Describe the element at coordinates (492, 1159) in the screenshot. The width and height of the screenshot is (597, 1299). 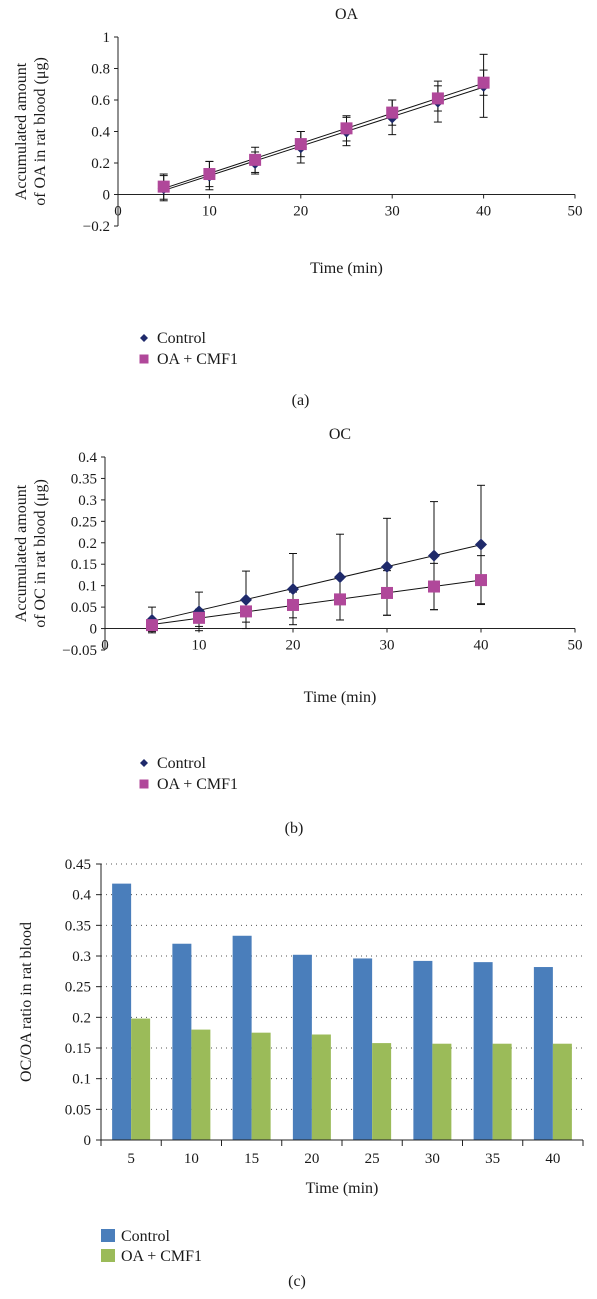
I see `x-tick-label: 35` at that location.